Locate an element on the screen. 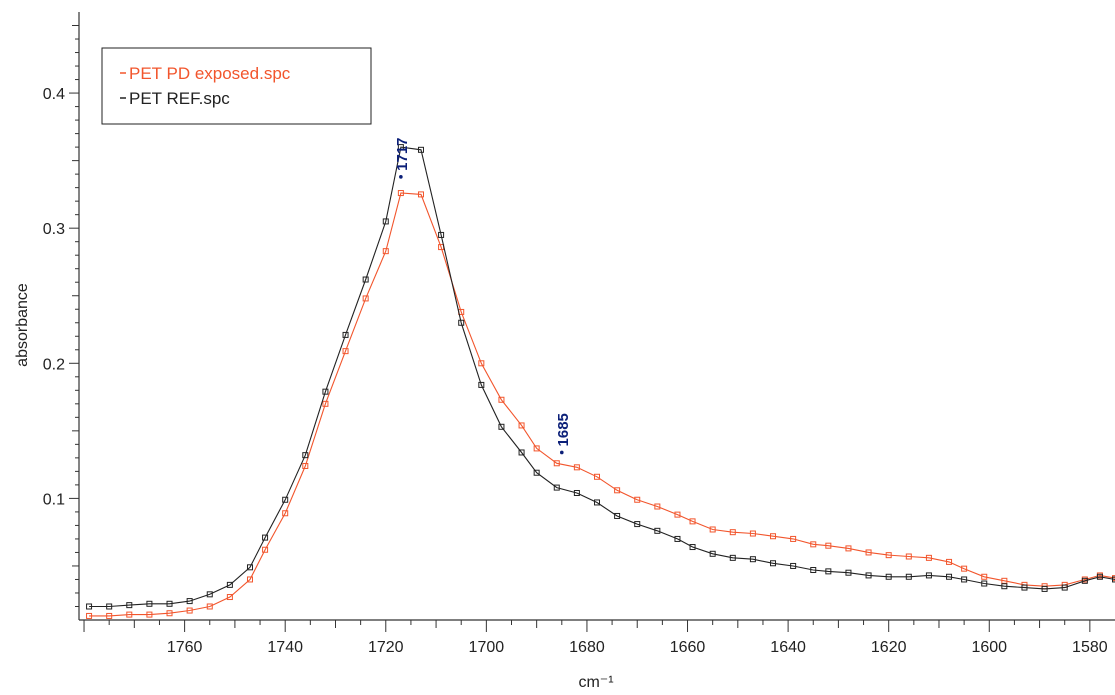 This screenshot has width=1115, height=695. y-tick-label: 0.2 is located at coordinates (54, 364).